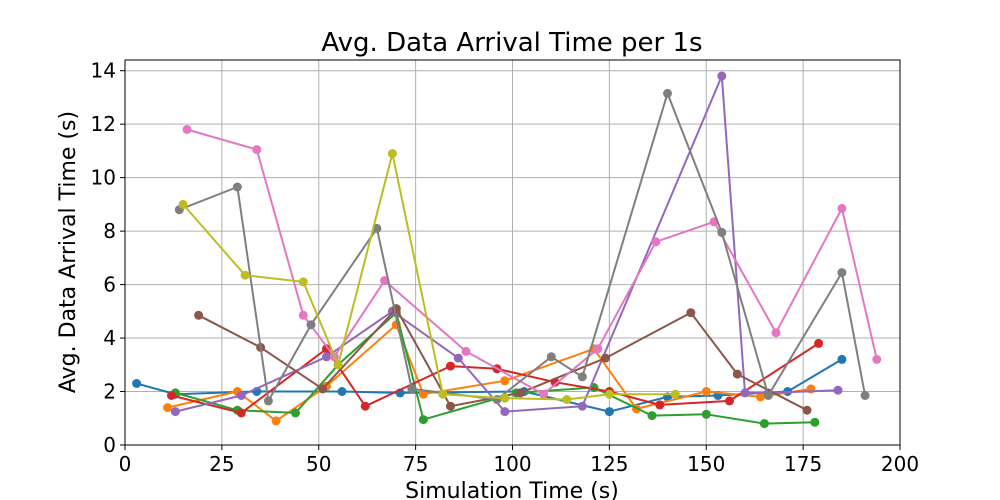  I want to click on series-3-line, so click(495, 368).